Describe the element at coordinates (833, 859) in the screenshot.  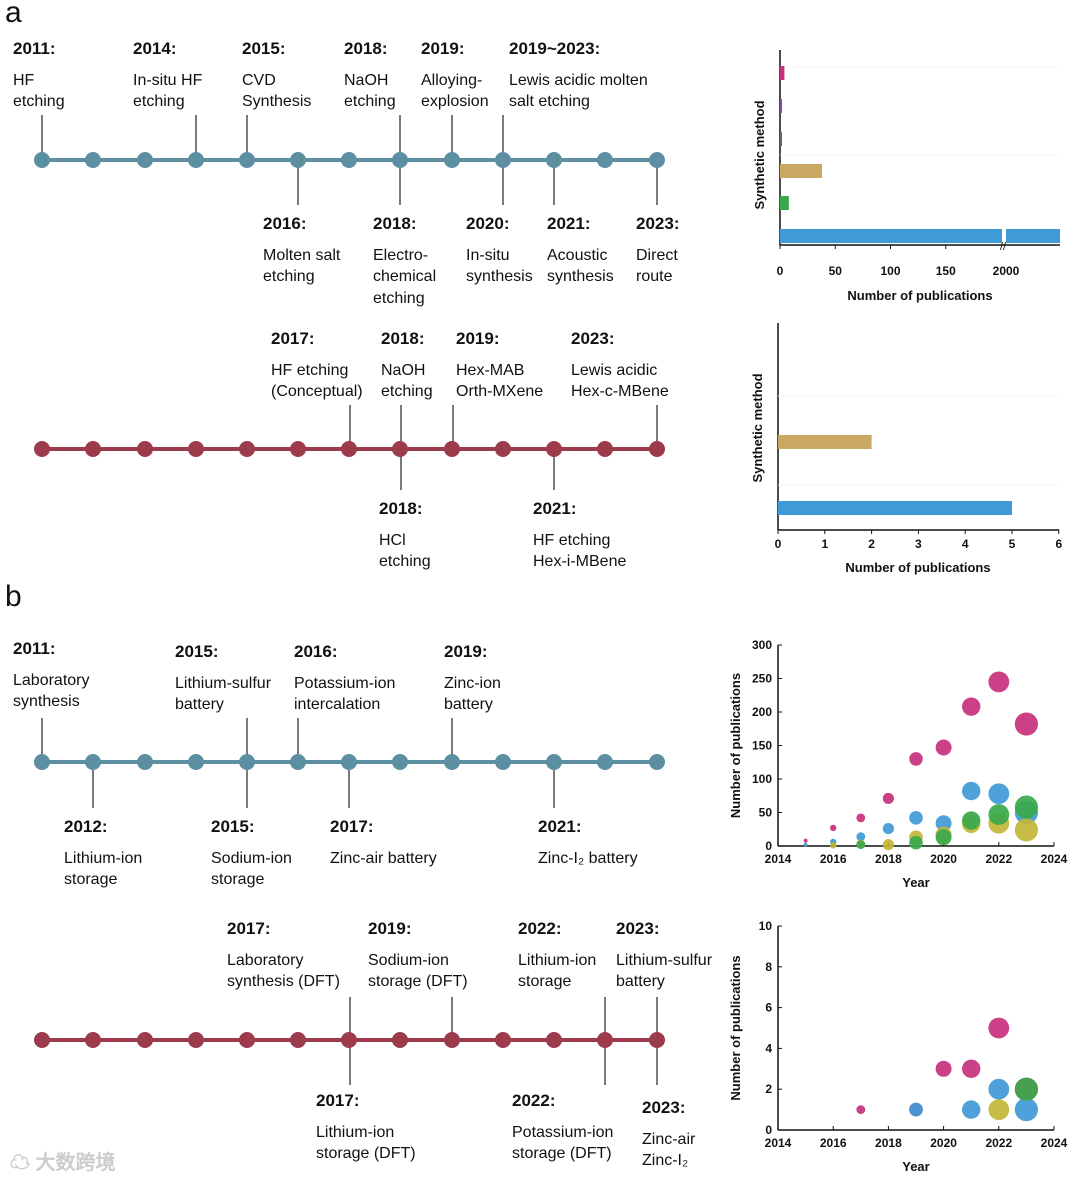
I see `x-tick-label: 2016` at that location.